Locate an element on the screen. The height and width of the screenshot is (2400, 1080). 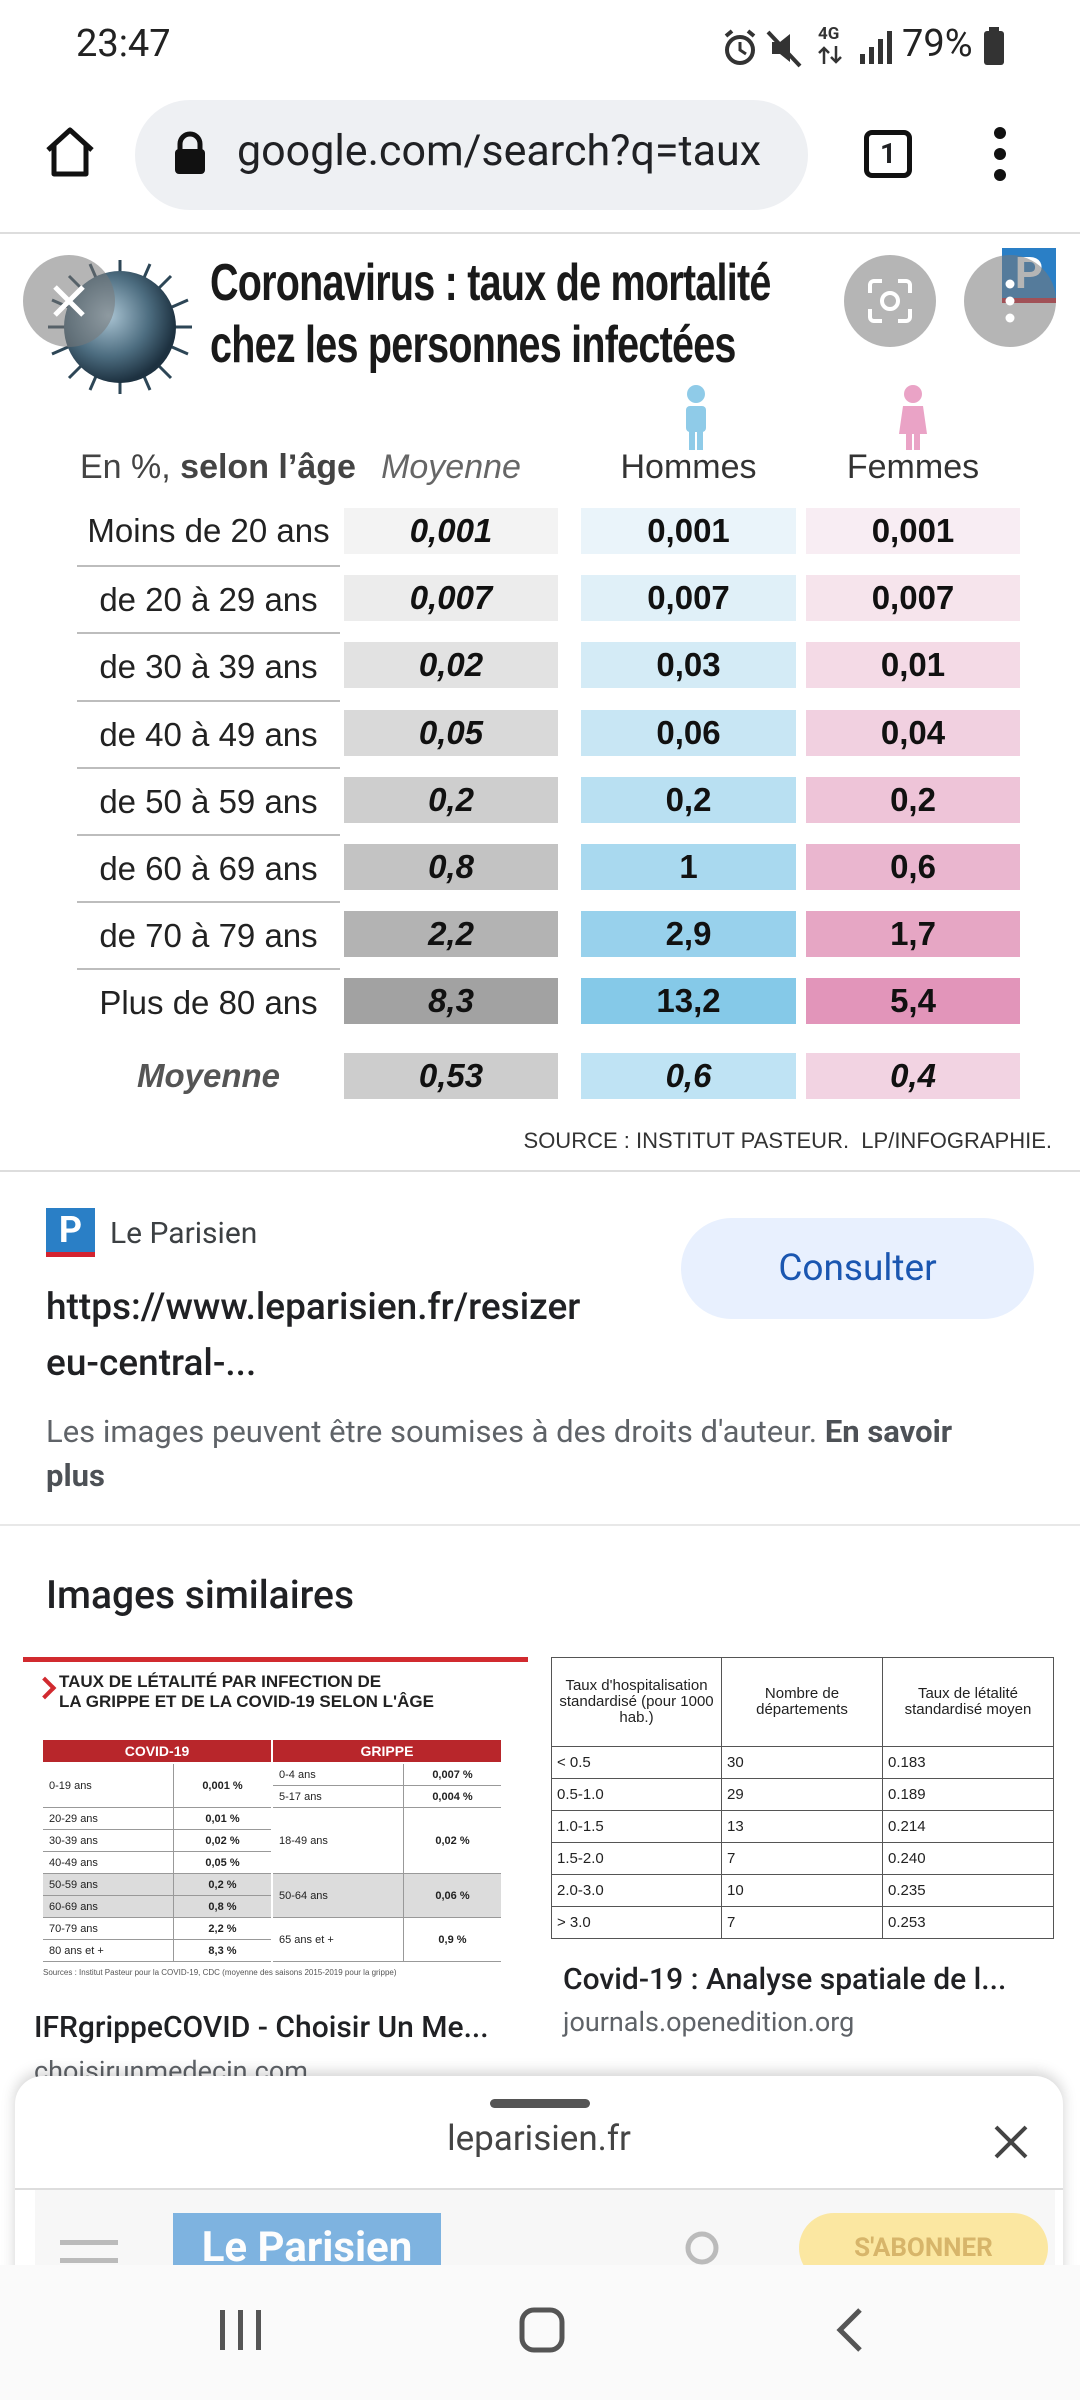
thumb-chevron is located at coordinates (45, 1688).